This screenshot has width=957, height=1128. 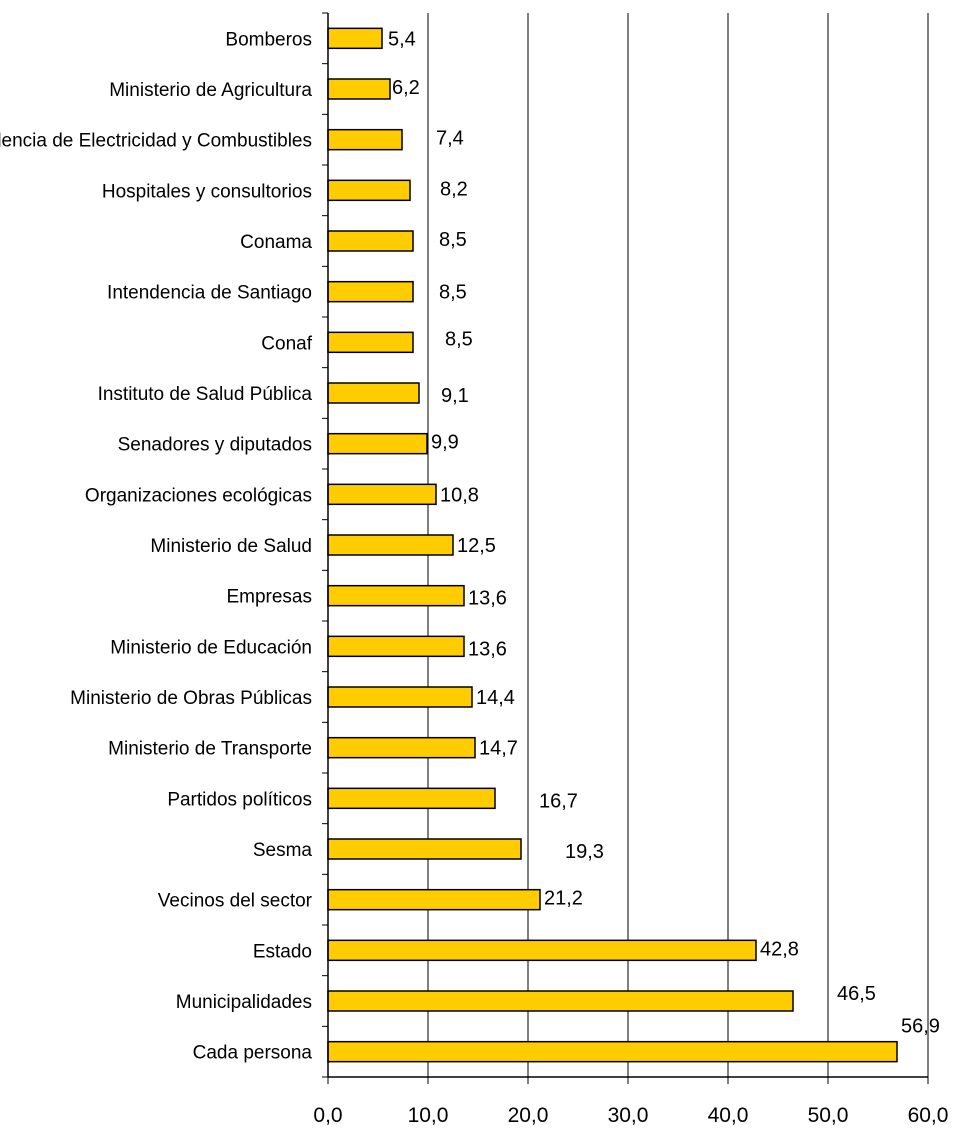 What do you see at coordinates (558, 801) in the screenshot?
I see `value-label: 16,7` at bounding box center [558, 801].